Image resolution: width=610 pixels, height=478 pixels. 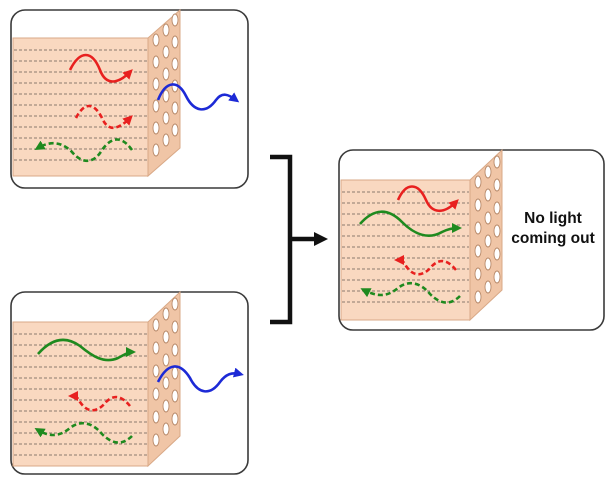 I want to click on panel-top-left, so click(x=129, y=98).